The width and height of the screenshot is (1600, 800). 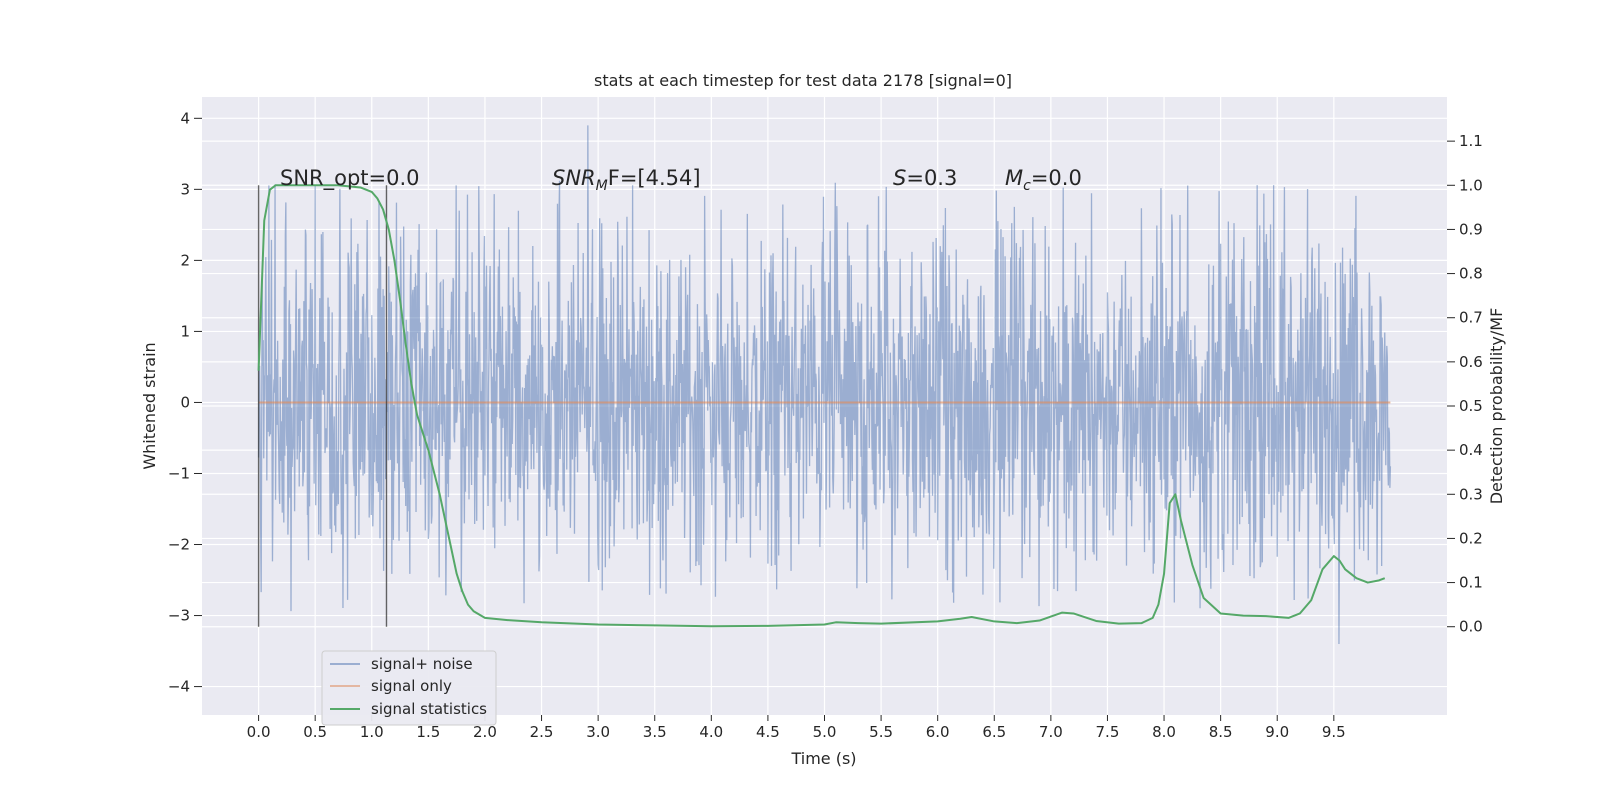 What do you see at coordinates (899, 178) in the screenshot?
I see `s-italic: S` at bounding box center [899, 178].